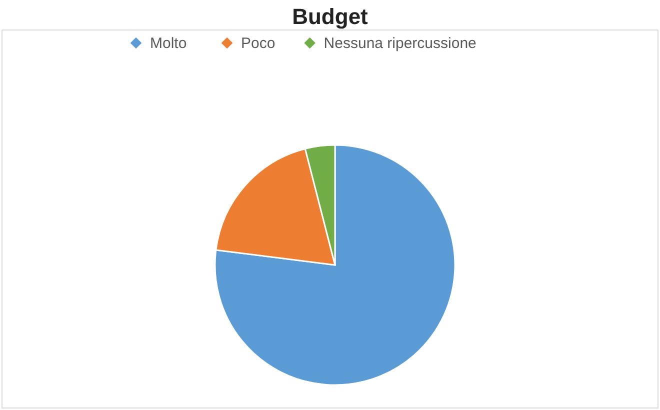 Image resolution: width=660 pixels, height=410 pixels. Describe the element at coordinates (258, 43) in the screenshot. I see `legend-label: Poco` at that location.